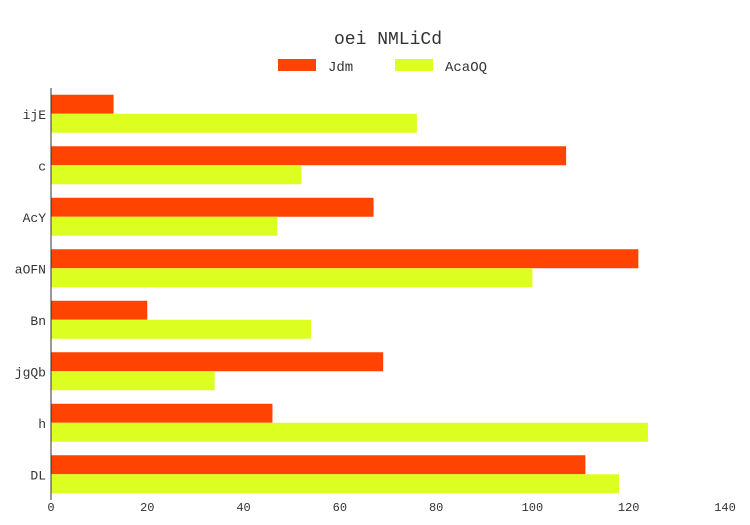  Describe the element at coordinates (147, 508) in the screenshot. I see `x-tick-label: 20` at that location.